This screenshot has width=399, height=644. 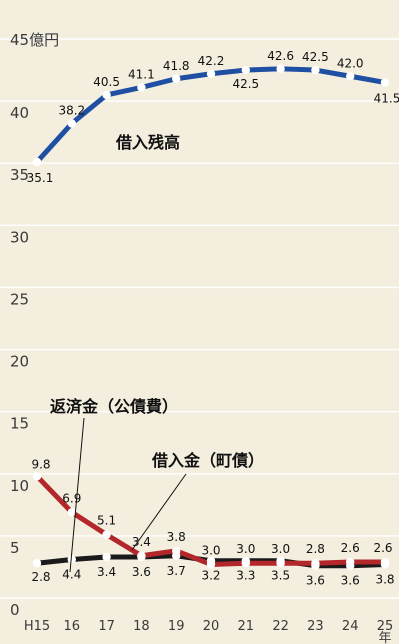 I want to click on x-tick-label: 24, so click(x=350, y=626).